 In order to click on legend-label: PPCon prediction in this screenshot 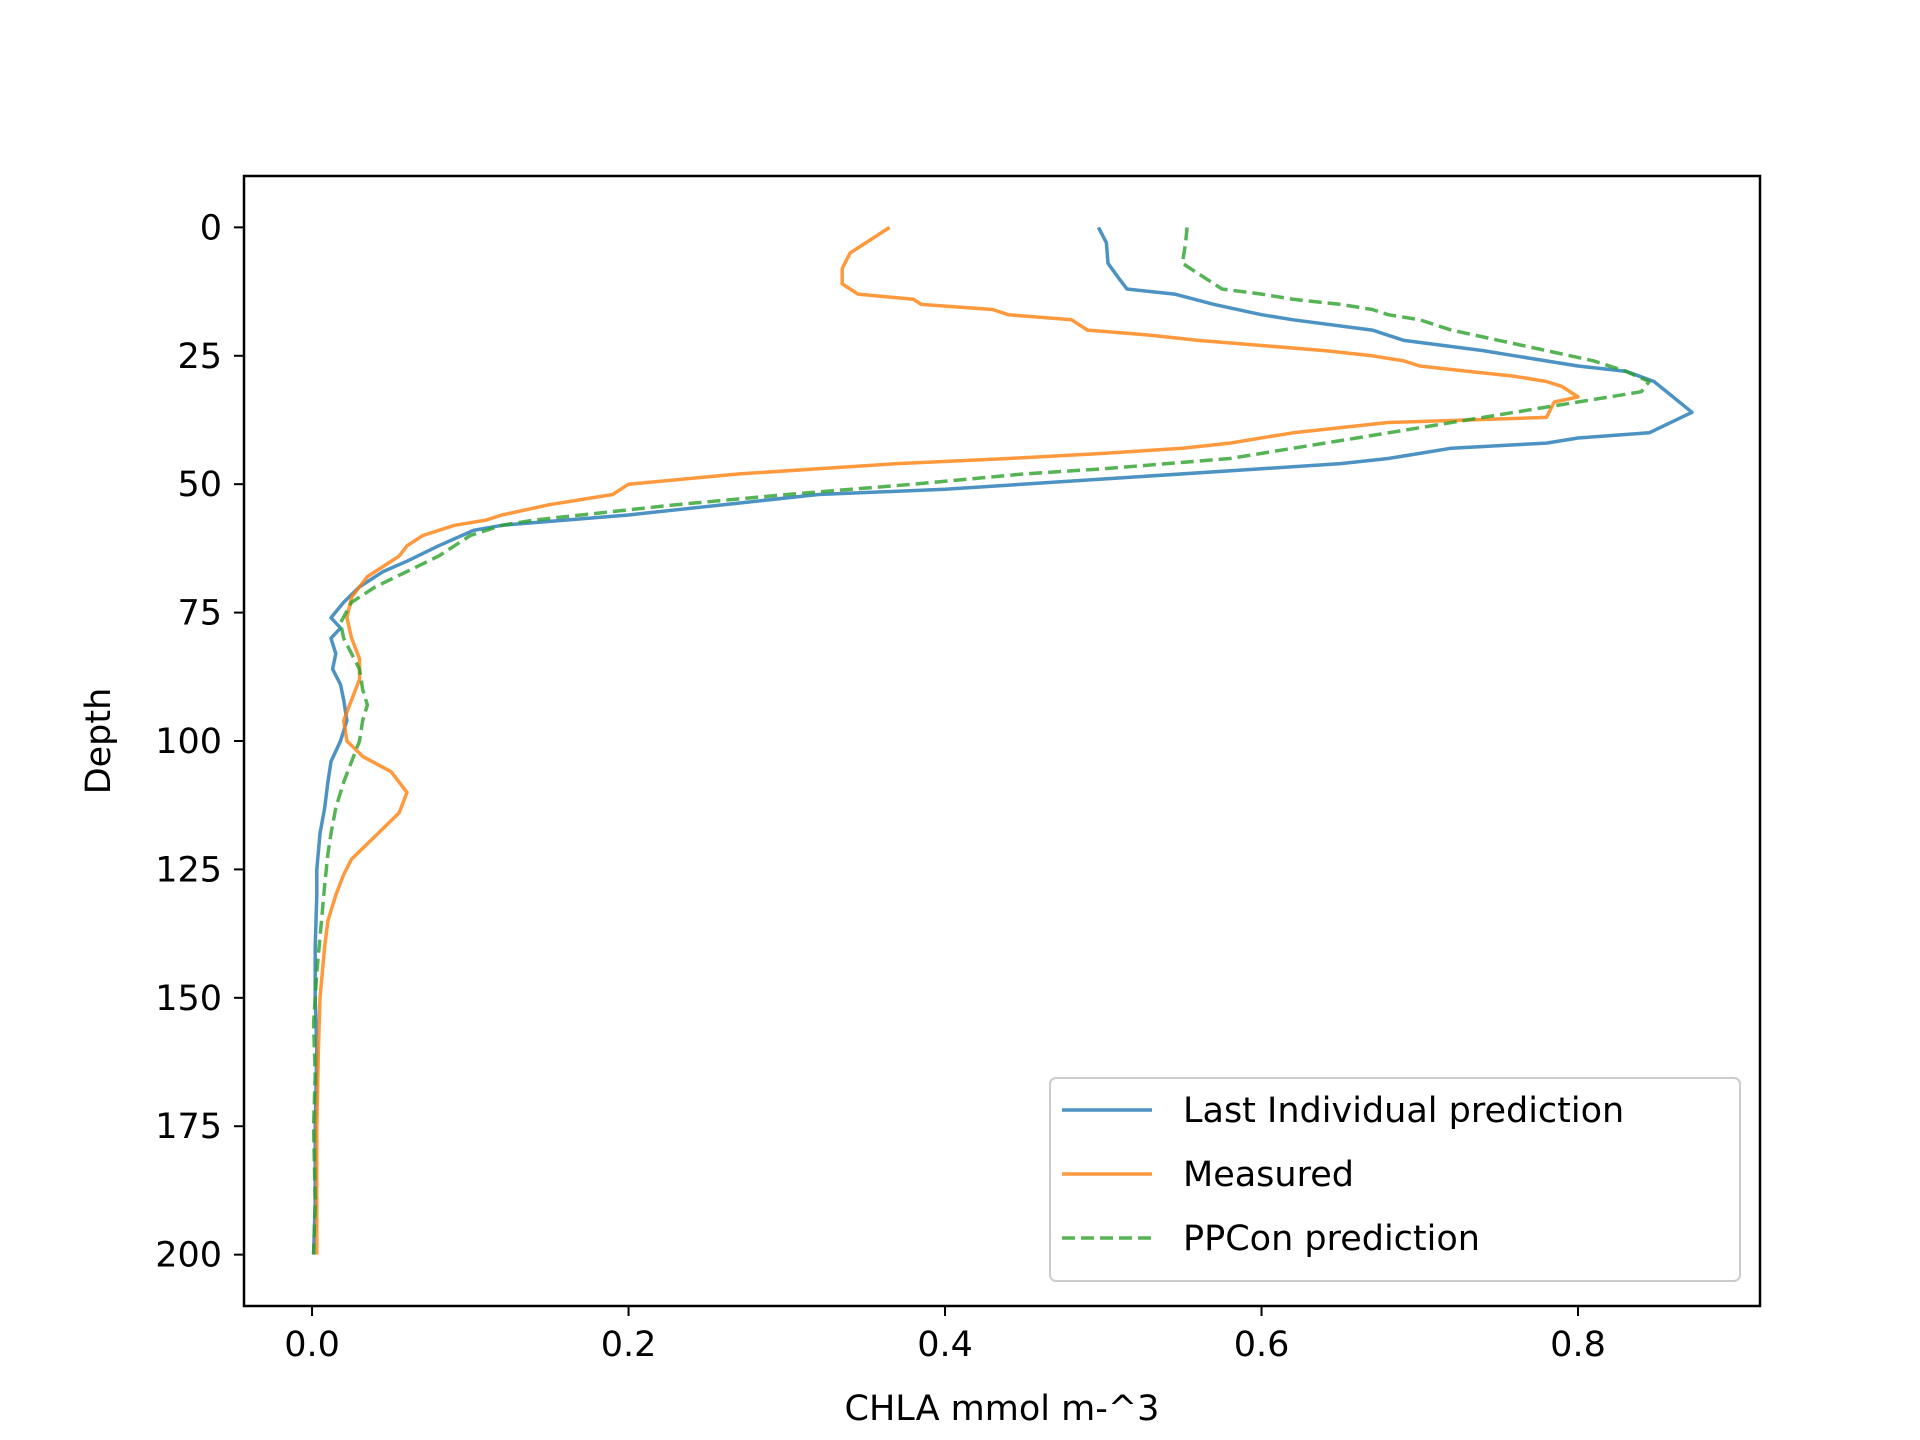, I will do `click(1331, 1239)`.